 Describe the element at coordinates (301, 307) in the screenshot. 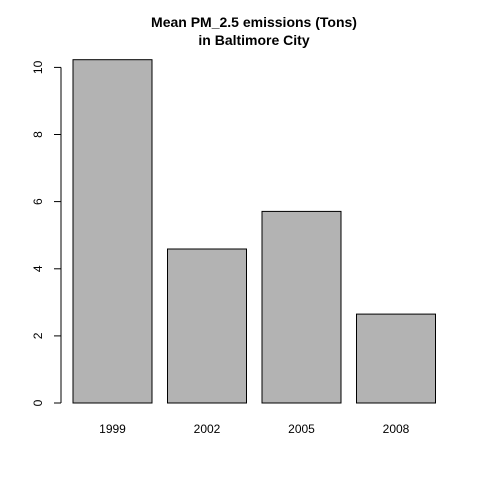

I see `bar-2005` at that location.